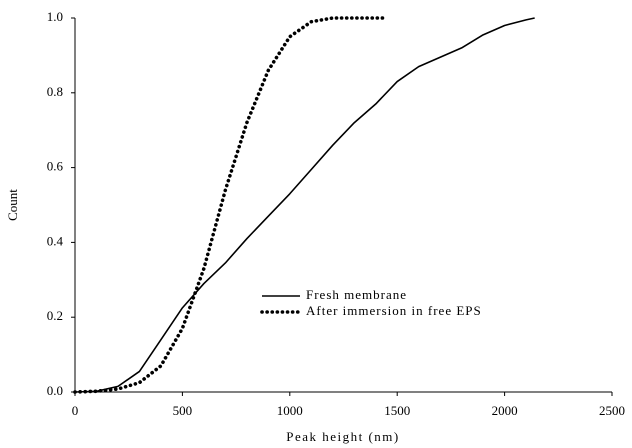 The width and height of the screenshot is (632, 448). I want to click on x-tick-label: 0, so click(75, 410).